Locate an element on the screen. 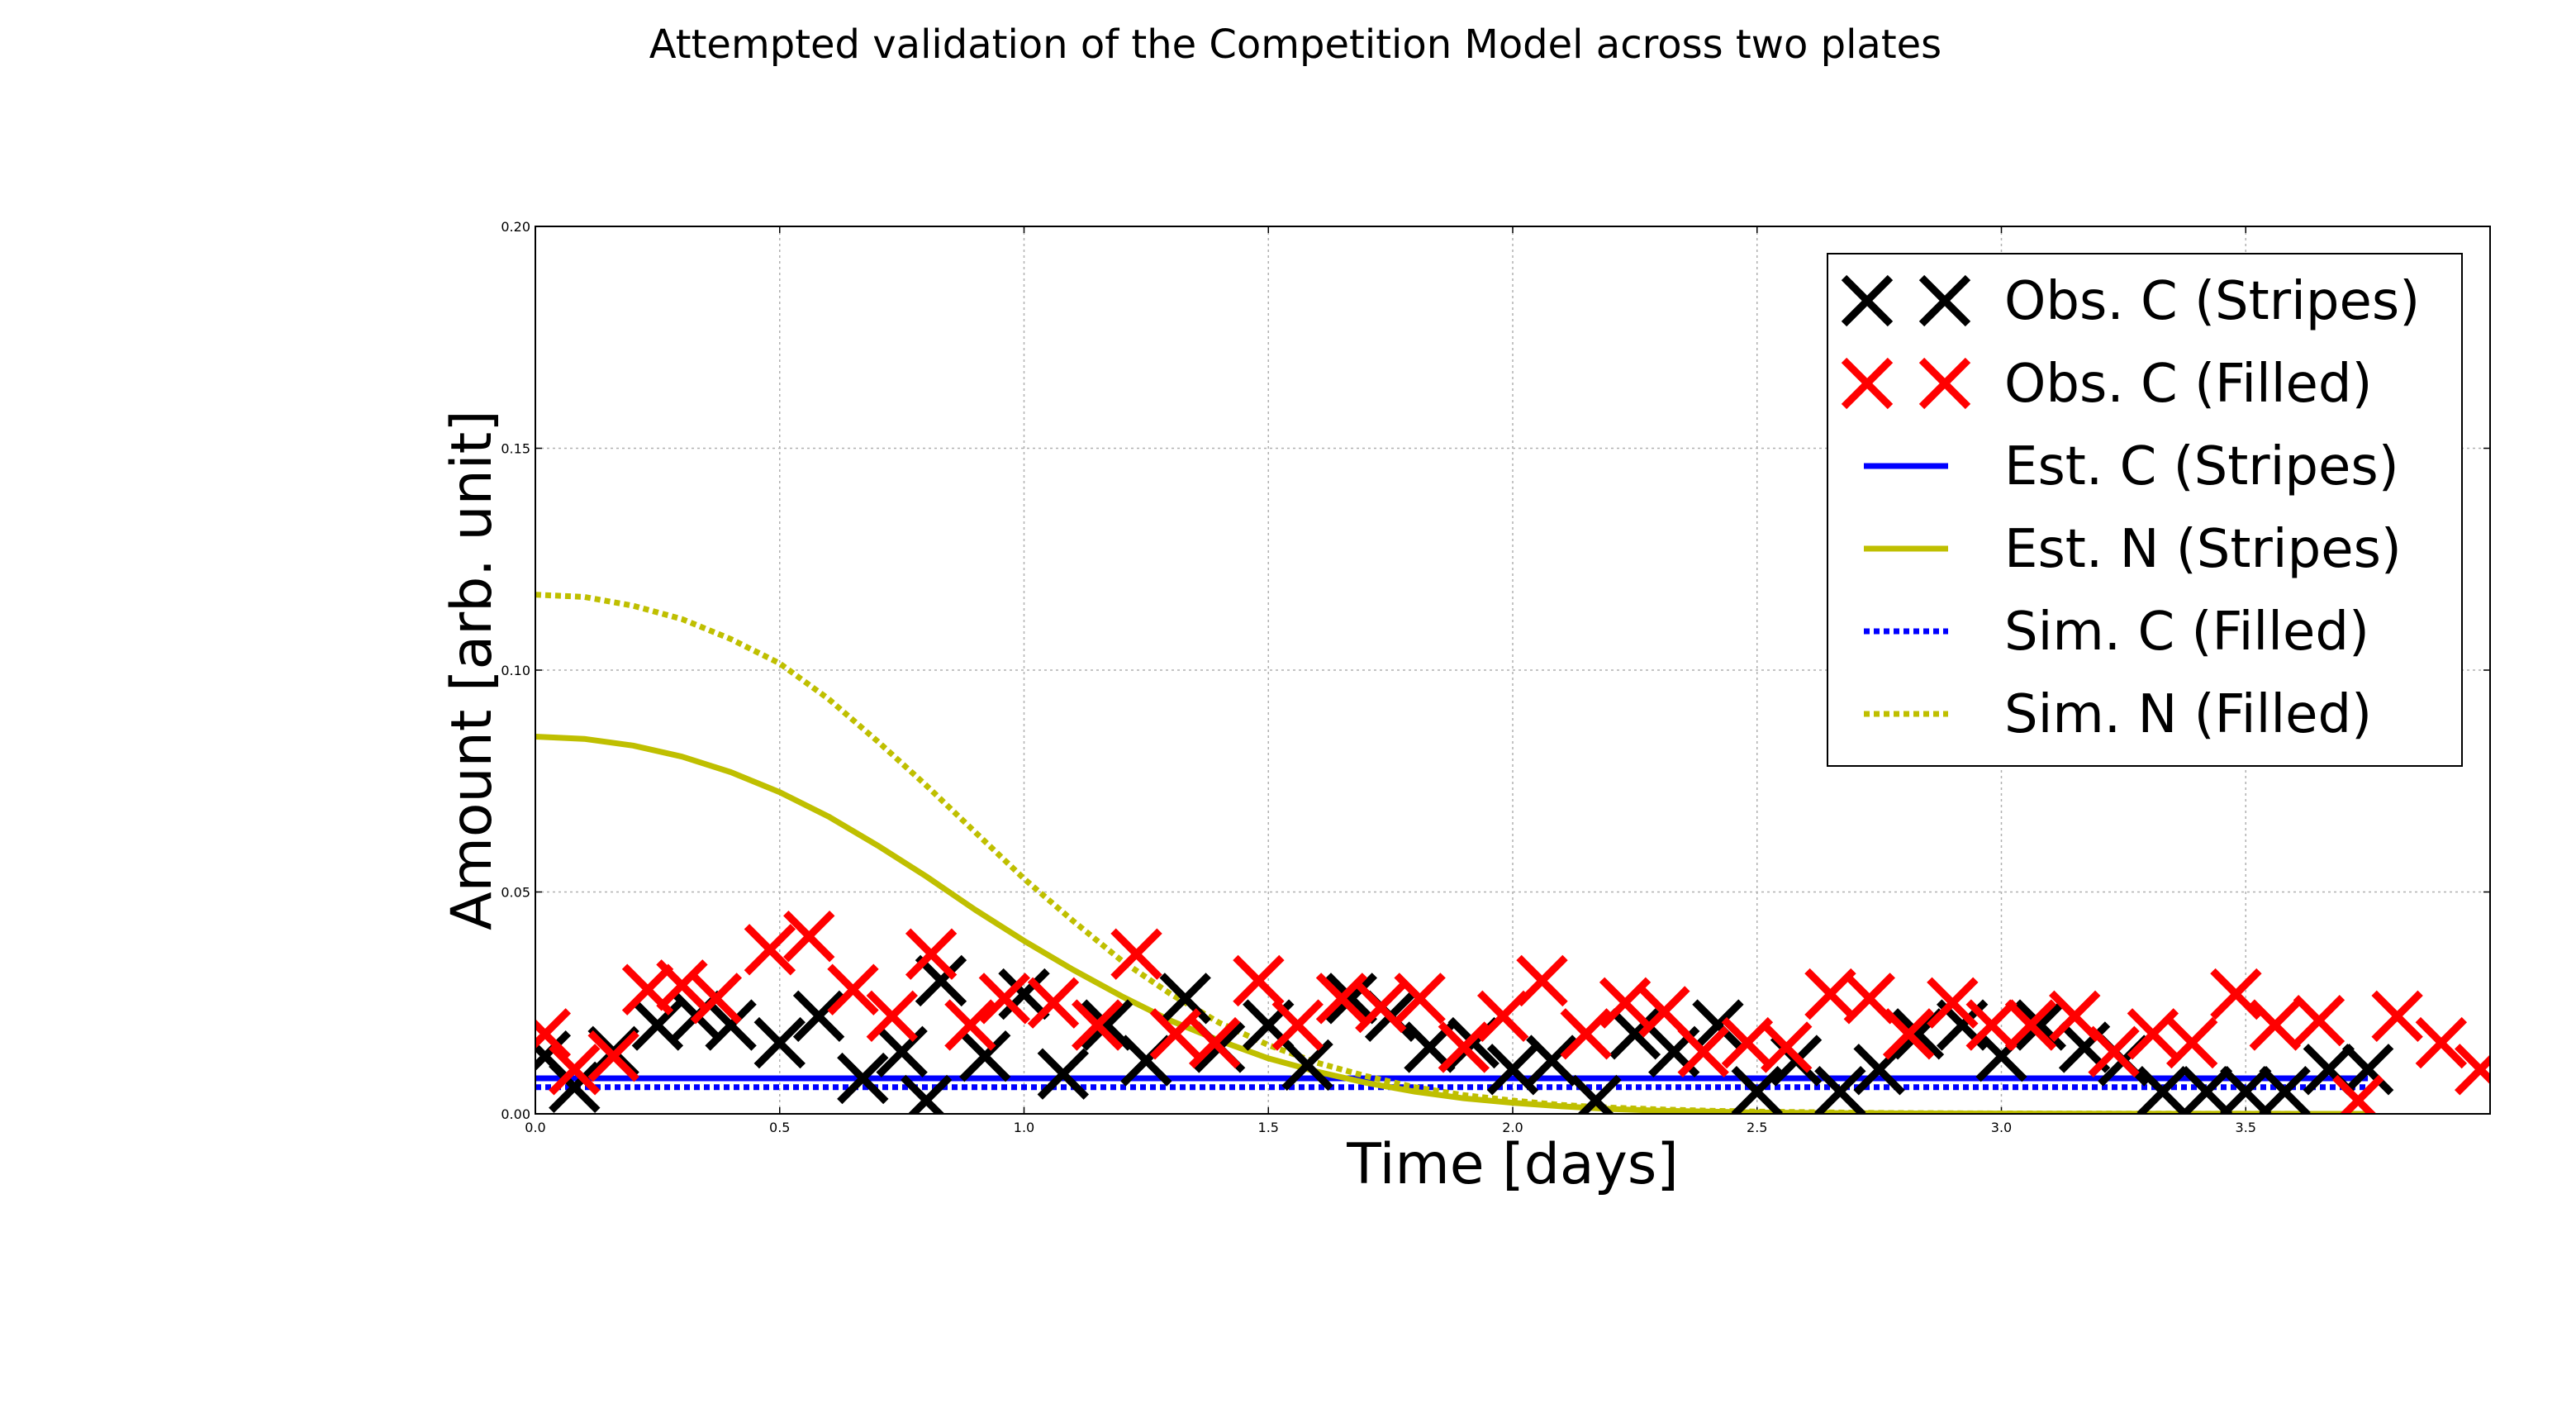 The image size is (2576, 1427). legend-entry-sim-c-filled: Sim. C (Filled) is located at coordinates (2116, 632).